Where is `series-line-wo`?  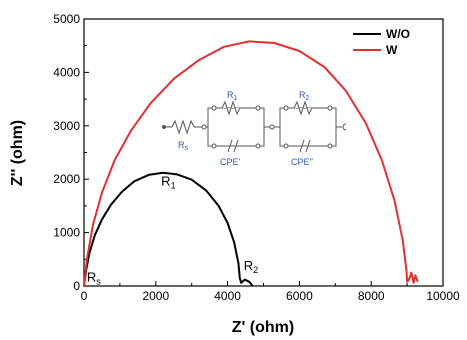 series-line-wo is located at coordinates (168, 229).